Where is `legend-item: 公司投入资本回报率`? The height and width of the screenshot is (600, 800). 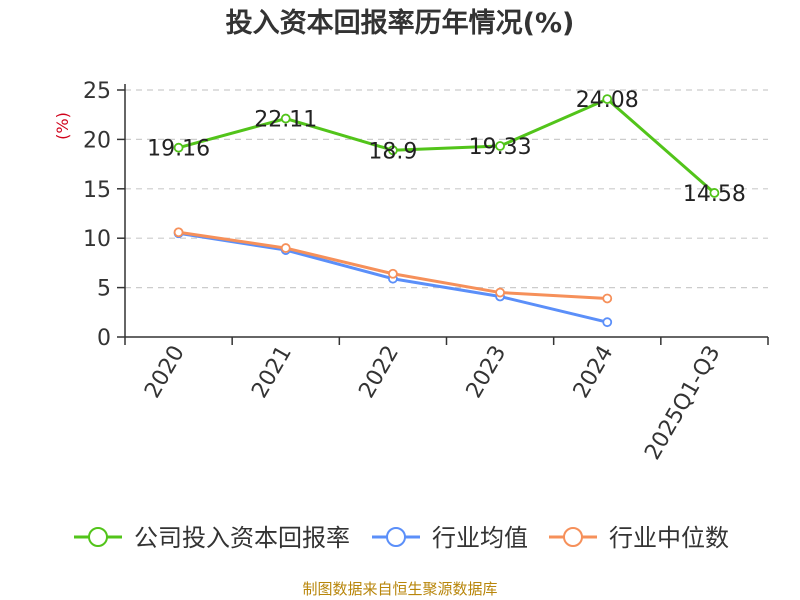
legend-item: 公司投入资本回报率 is located at coordinates (212, 538).